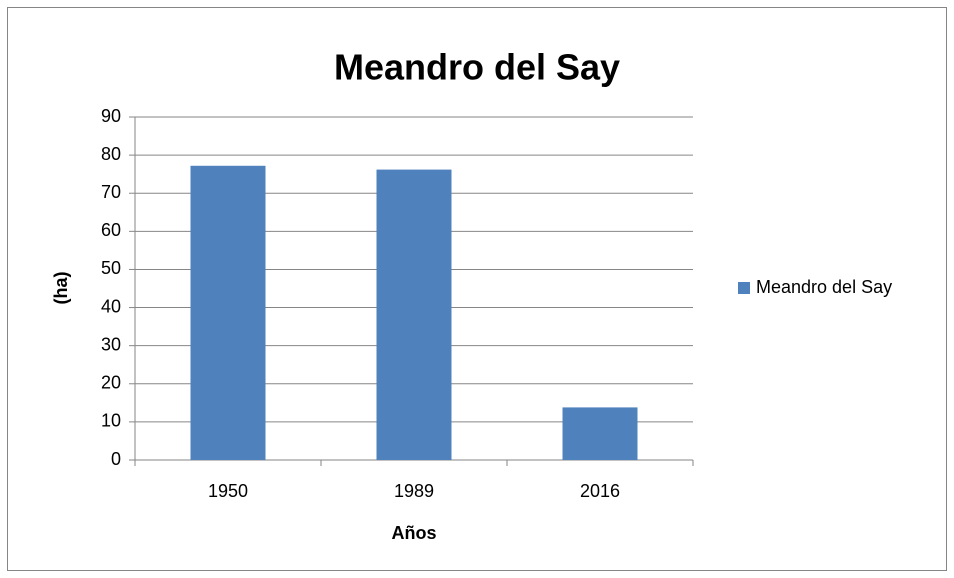 This screenshot has width=954, height=578. Describe the element at coordinates (477, 67) in the screenshot. I see `chart-title: Meandro del Say` at that location.